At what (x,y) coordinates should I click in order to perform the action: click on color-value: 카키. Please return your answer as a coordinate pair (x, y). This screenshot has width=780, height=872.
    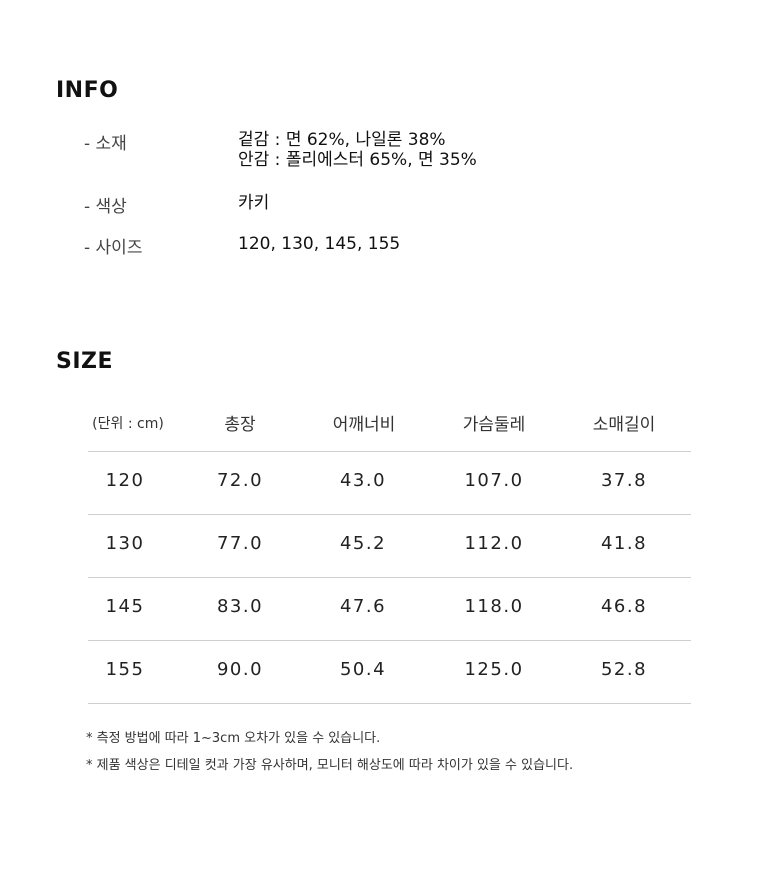
    Looking at the image, I should click on (254, 203).